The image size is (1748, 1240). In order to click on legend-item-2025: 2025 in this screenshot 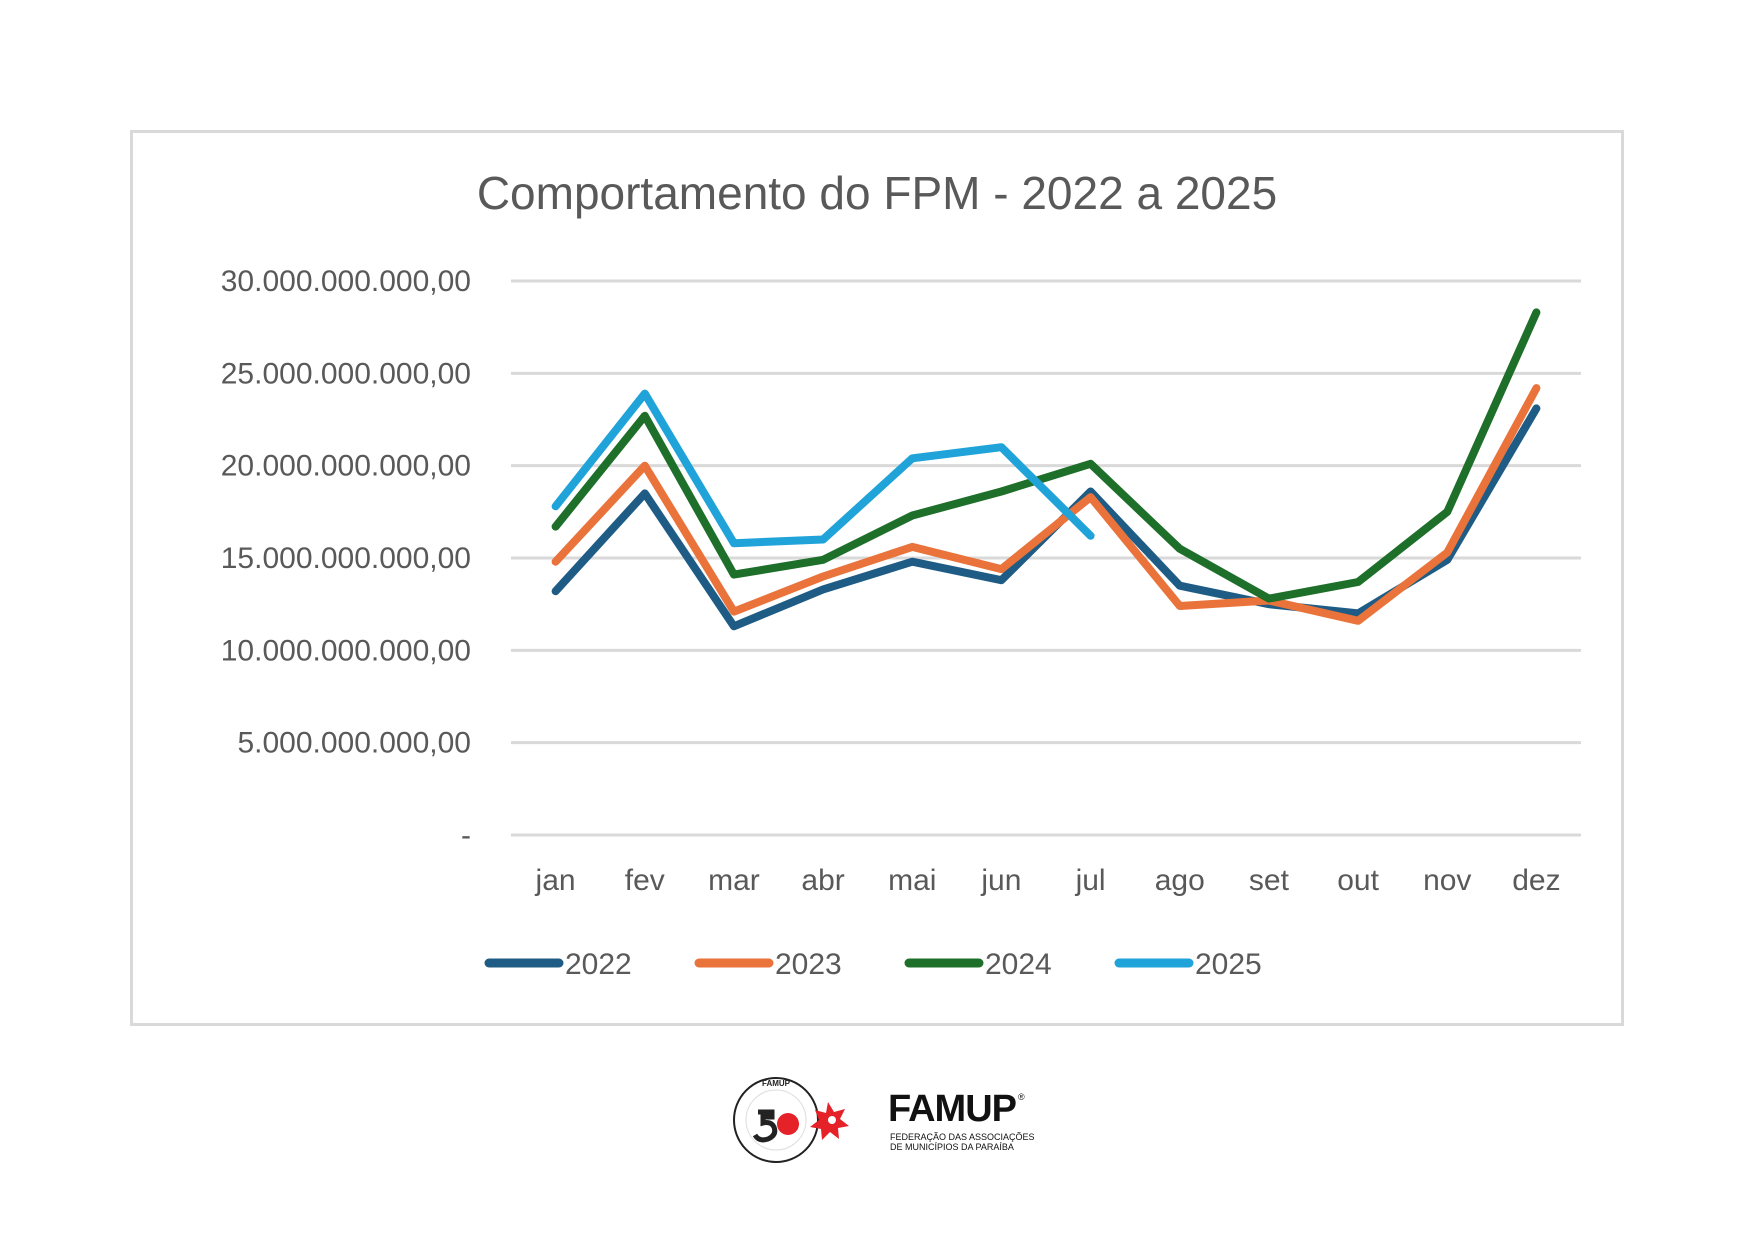, I will do `click(1188, 964)`.